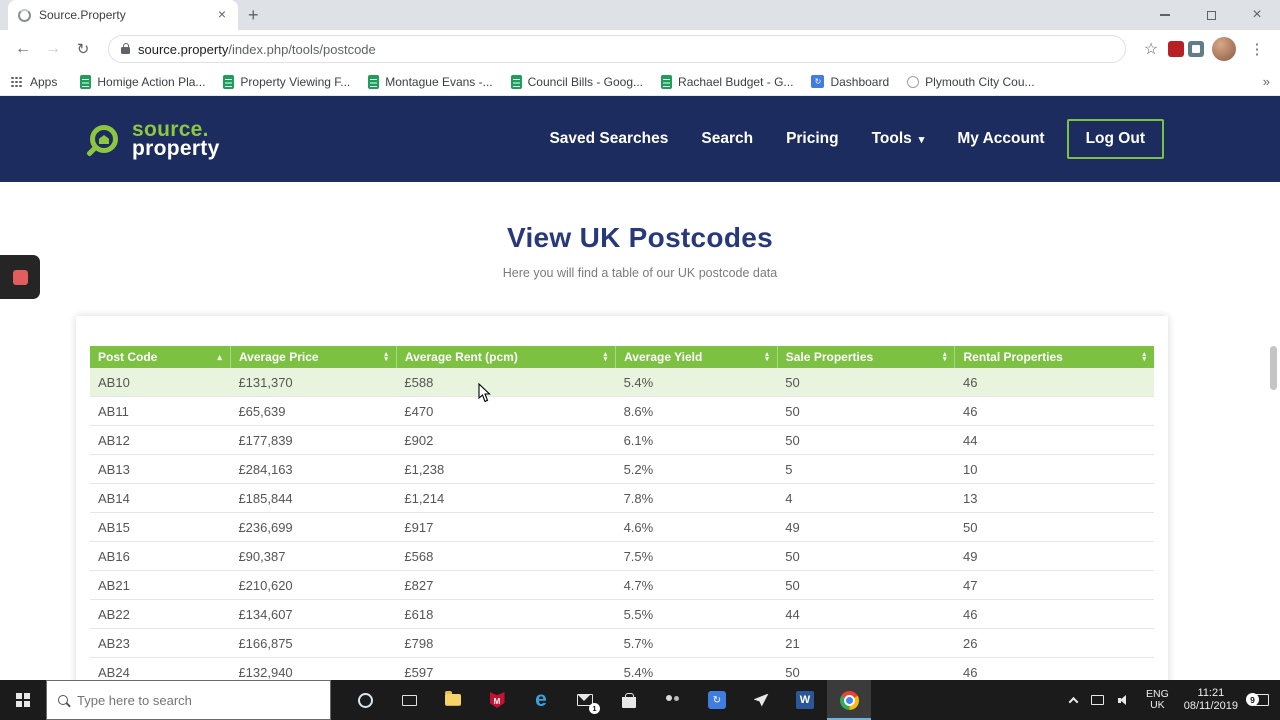  I want to click on clock-lines: 11:21 08/11/2019, so click(1211, 700).